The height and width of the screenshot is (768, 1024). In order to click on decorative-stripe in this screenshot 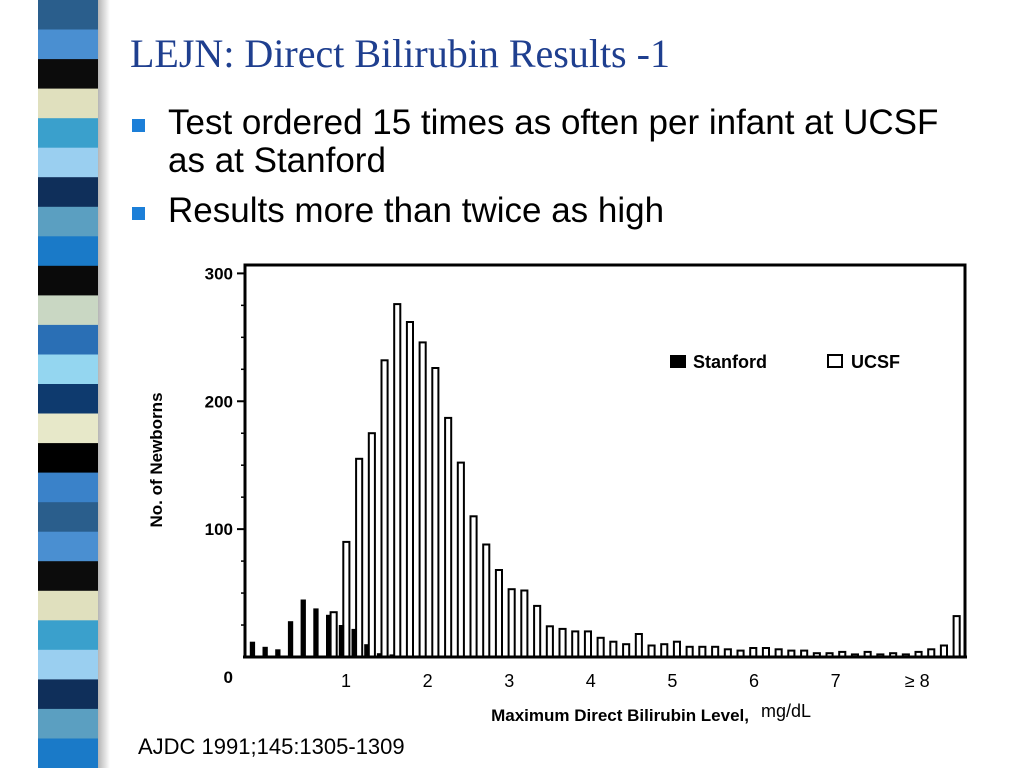, I will do `click(68, 384)`.